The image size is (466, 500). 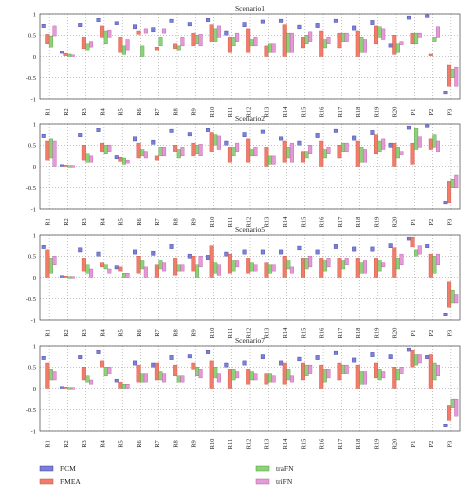 What do you see at coordinates (87, 269) in the screenshot?
I see `box-trafn-r3` at bounding box center [87, 269].